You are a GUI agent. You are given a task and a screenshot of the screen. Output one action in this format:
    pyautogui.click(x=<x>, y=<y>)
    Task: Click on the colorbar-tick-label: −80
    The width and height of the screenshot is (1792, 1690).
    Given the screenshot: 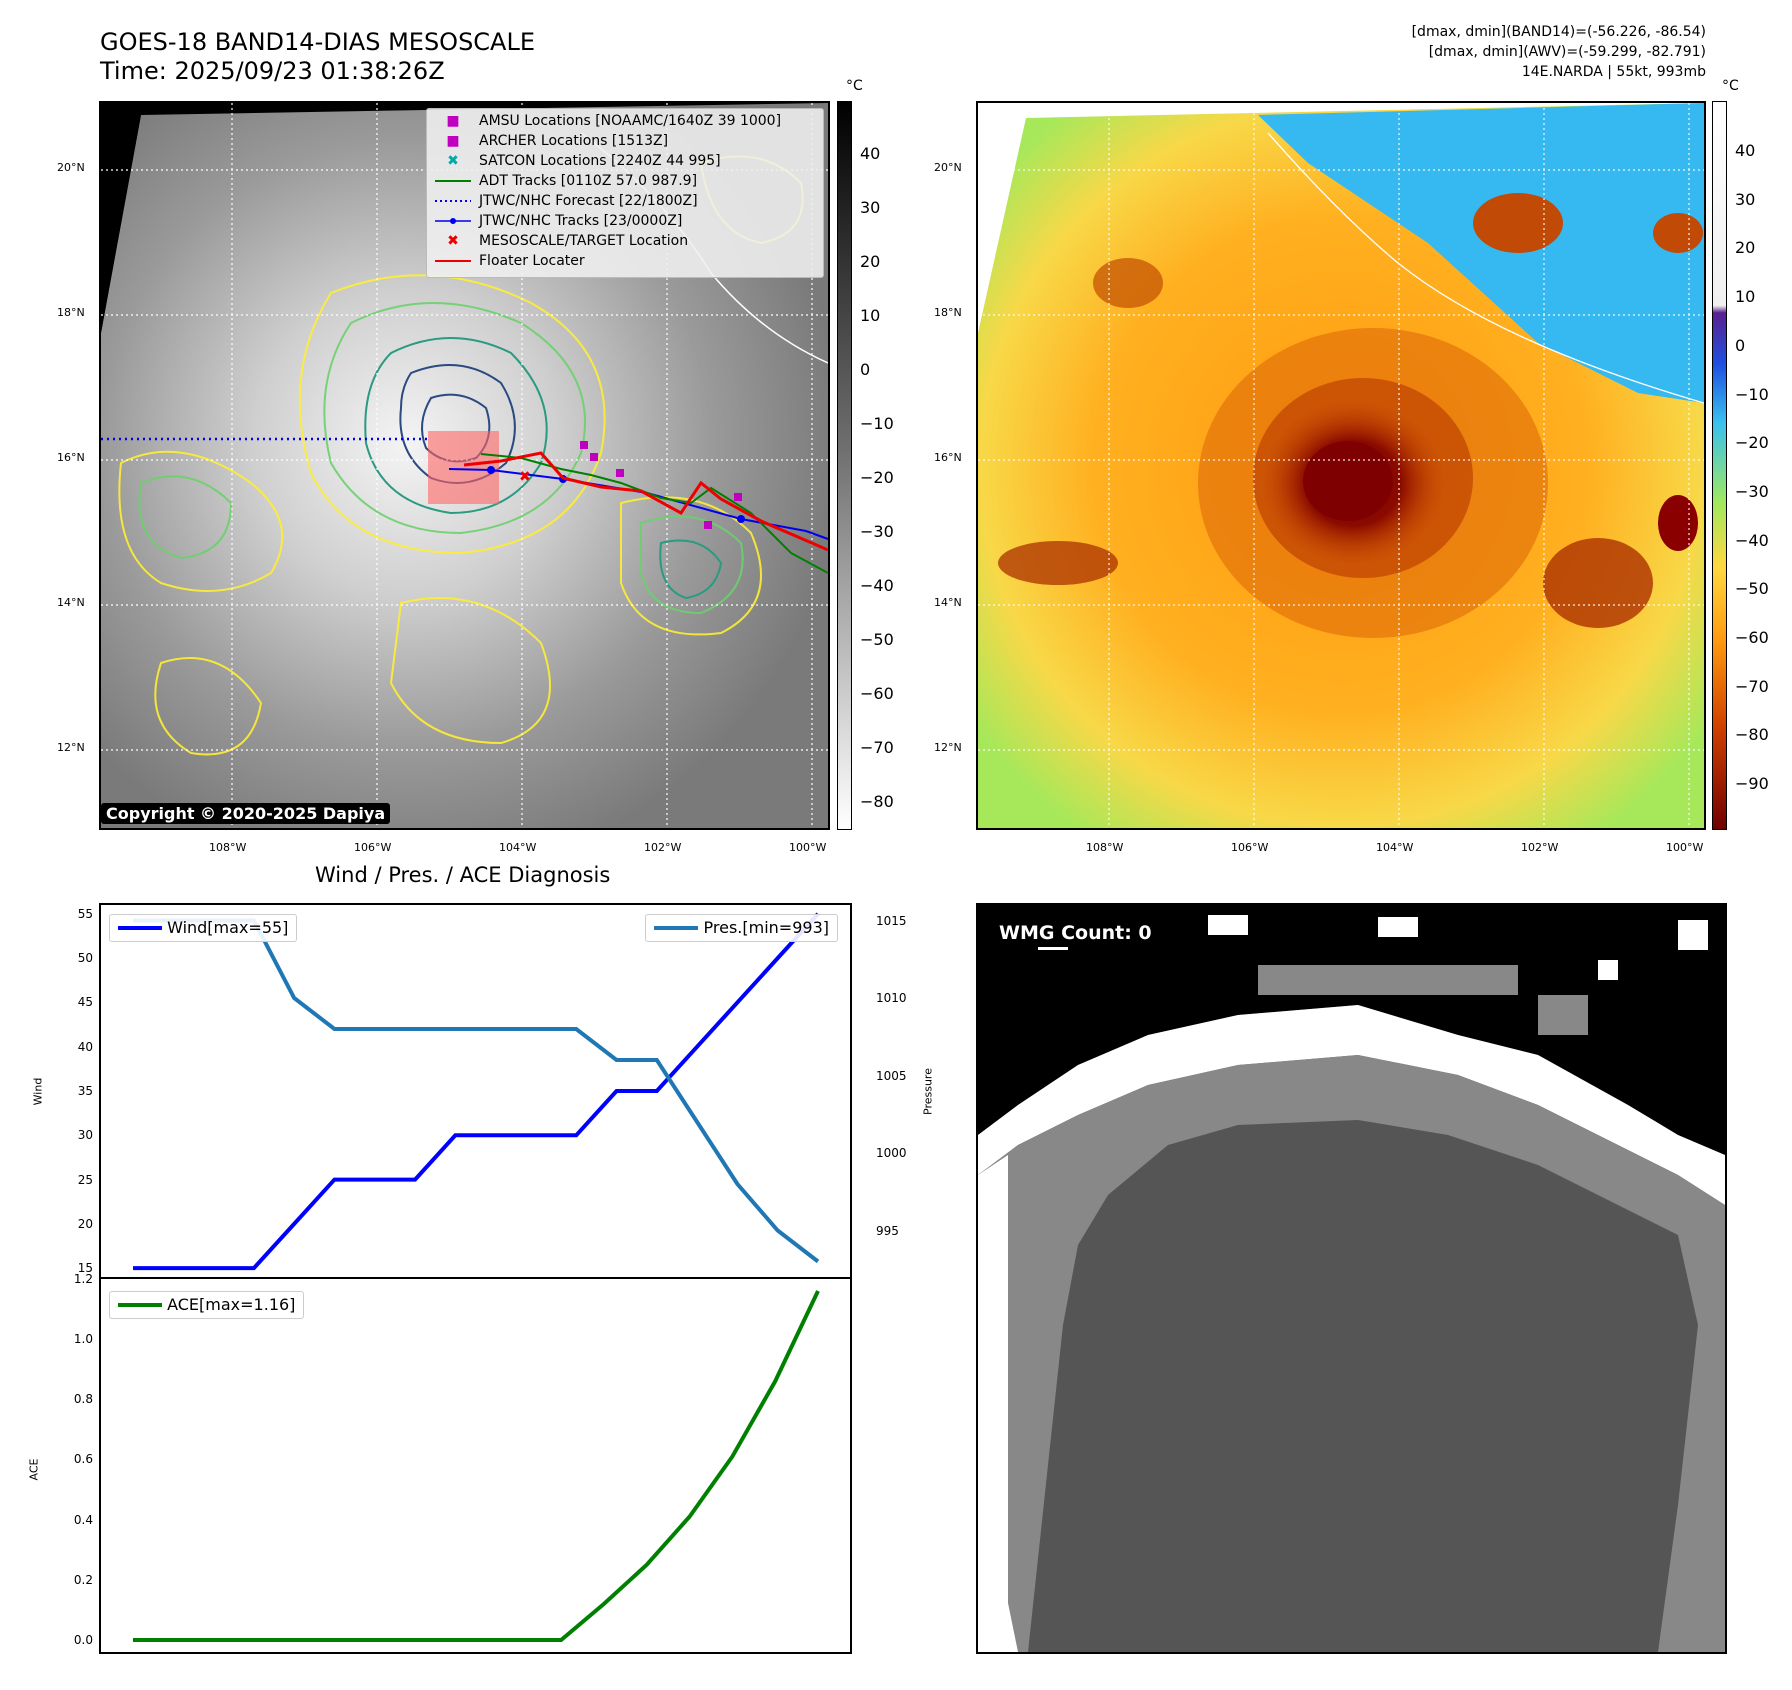 What is the action you would take?
    pyautogui.click(x=877, y=801)
    